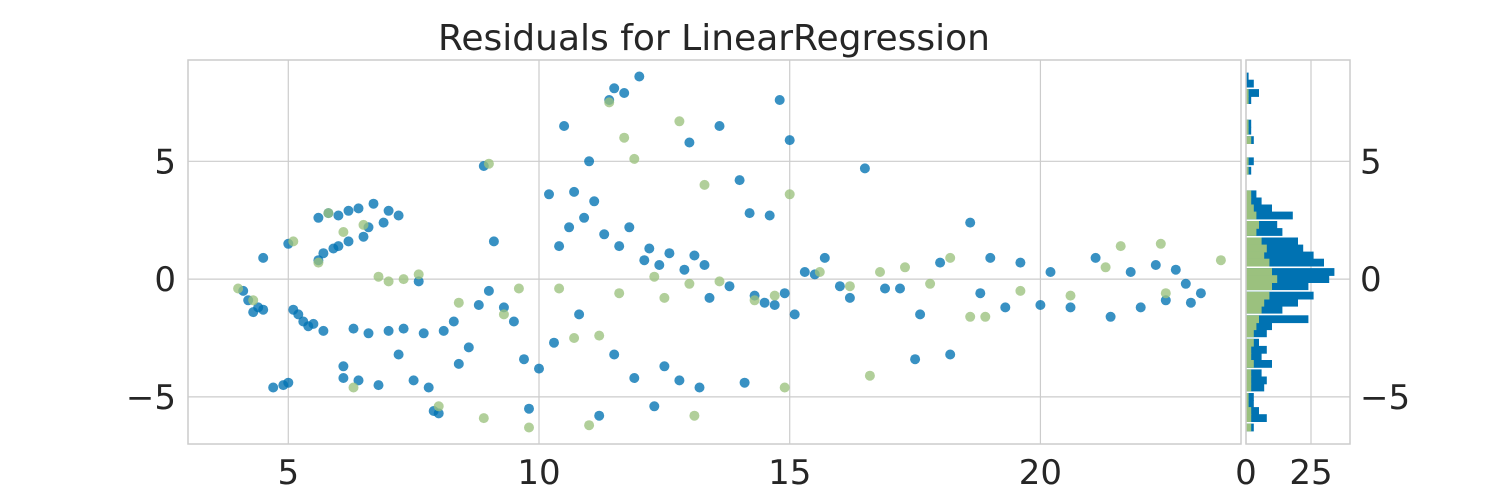 The height and width of the screenshot is (500, 1500). I want to click on histogram-x-tick-label: 25, so click(1310, 473).